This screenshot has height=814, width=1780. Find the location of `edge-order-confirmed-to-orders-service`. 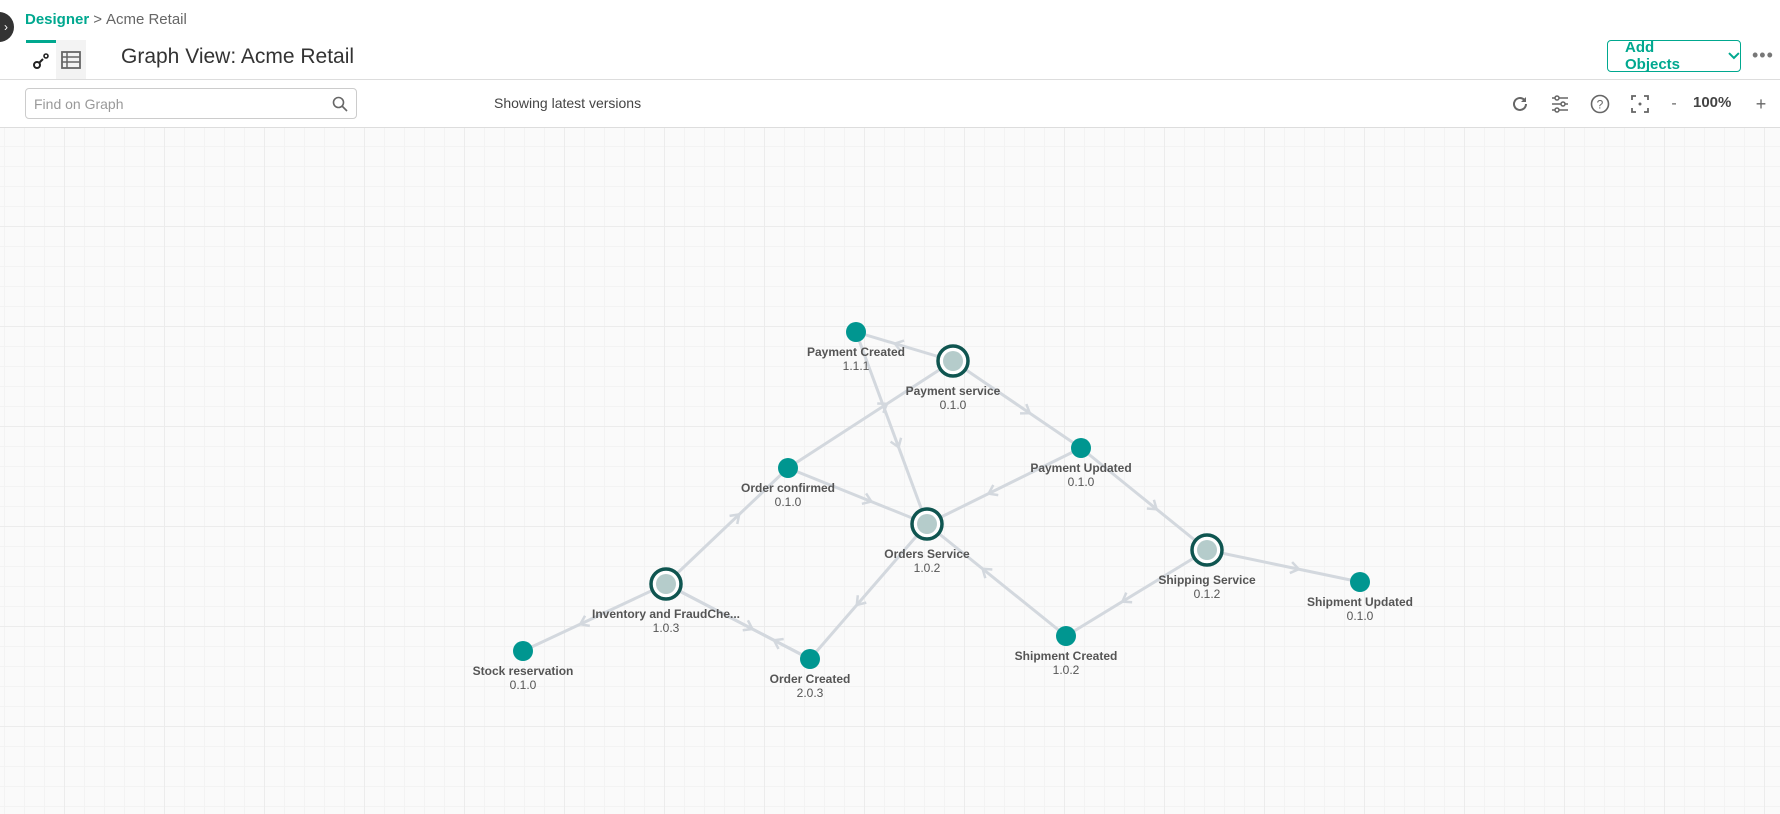

edge-order-confirmed-to-orders-service is located at coordinates (857, 496).